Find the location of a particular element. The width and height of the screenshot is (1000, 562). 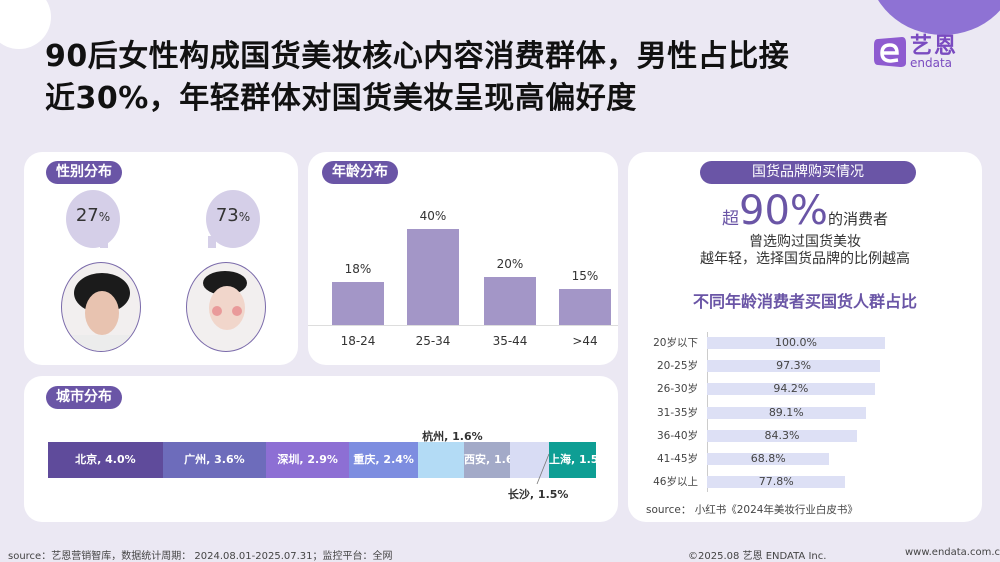

purchase-pill: 国货品牌购买情况 is located at coordinates (808, 172).